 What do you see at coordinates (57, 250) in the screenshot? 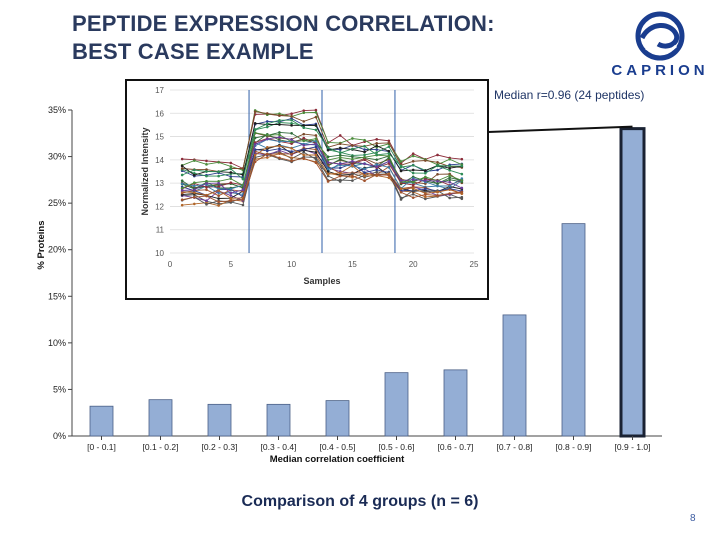
I see `y-tick-label: 20%` at bounding box center [57, 250].